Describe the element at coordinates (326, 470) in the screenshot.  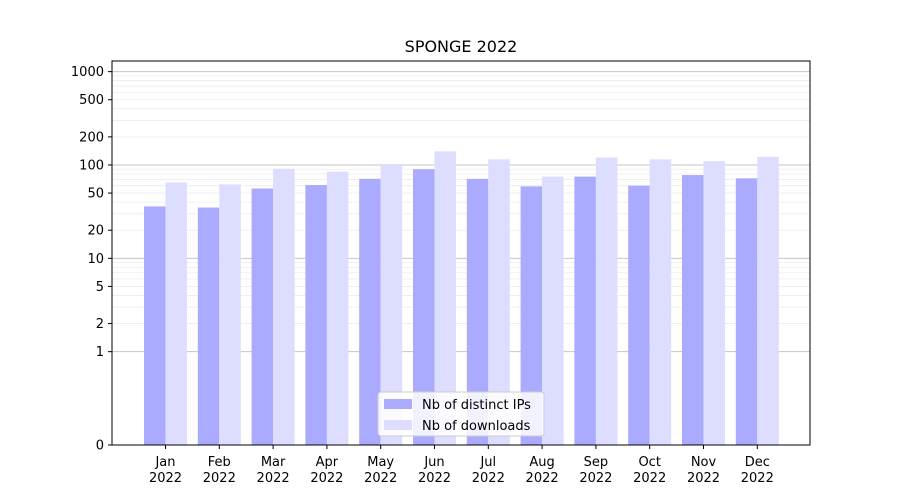
I see `x-tick-label: Apr 2022` at that location.